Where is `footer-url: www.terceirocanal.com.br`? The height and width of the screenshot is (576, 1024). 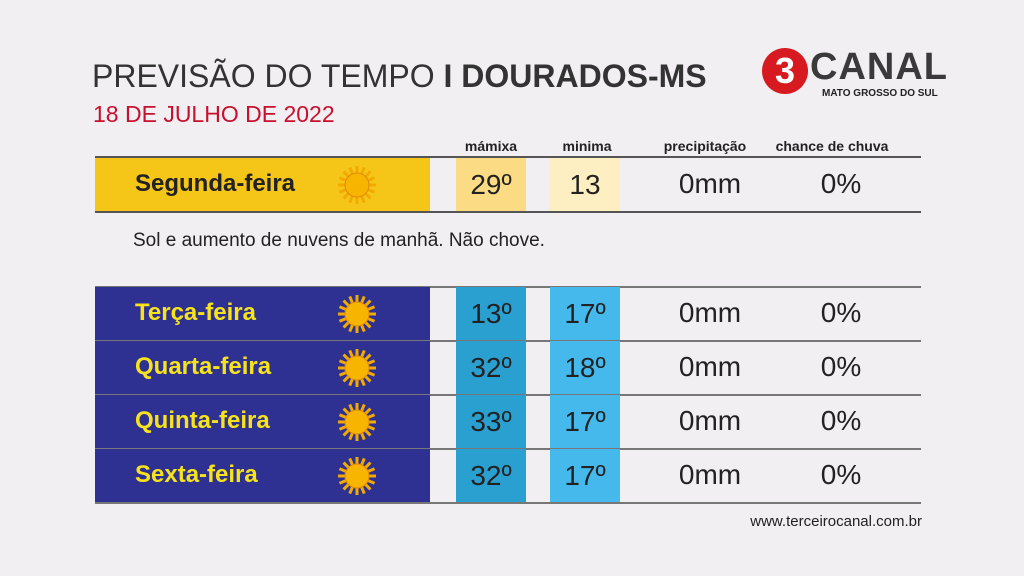 footer-url: www.terceirocanal.com.br is located at coordinates (836, 521).